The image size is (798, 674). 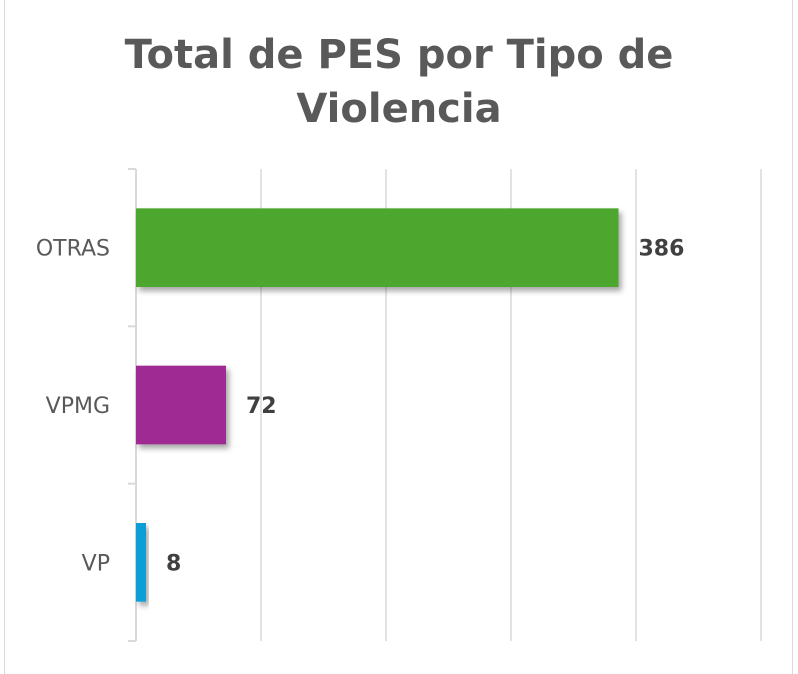 What do you see at coordinates (96, 563) in the screenshot?
I see `category-label: VP` at bounding box center [96, 563].